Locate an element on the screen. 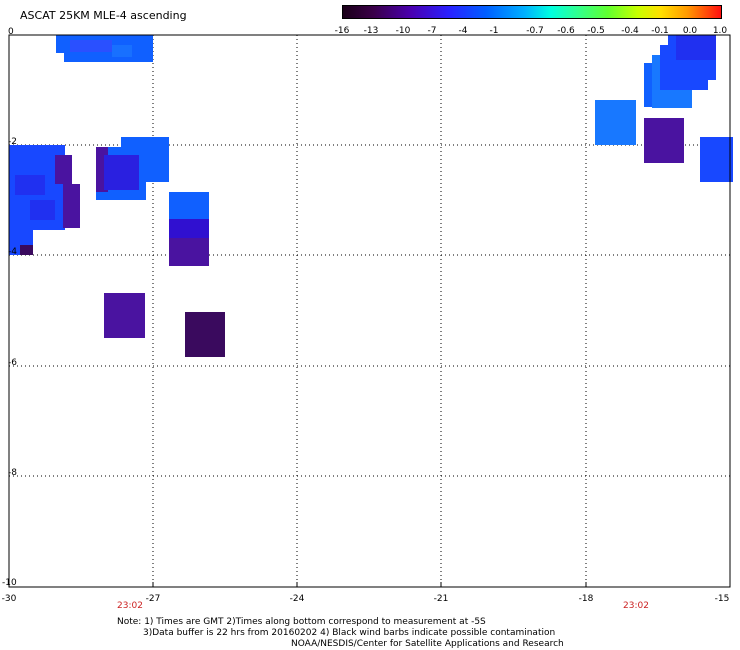 The image size is (740, 650). y-tick-label: -2 is located at coordinates (12, 142).